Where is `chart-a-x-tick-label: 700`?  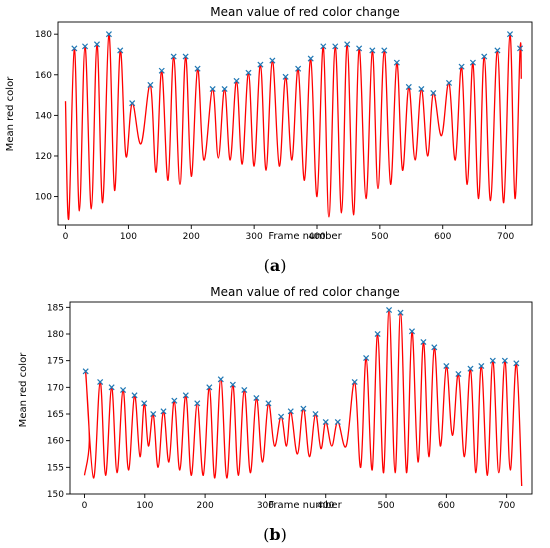 chart-a-x-tick-label: 700 is located at coordinates (505, 237).